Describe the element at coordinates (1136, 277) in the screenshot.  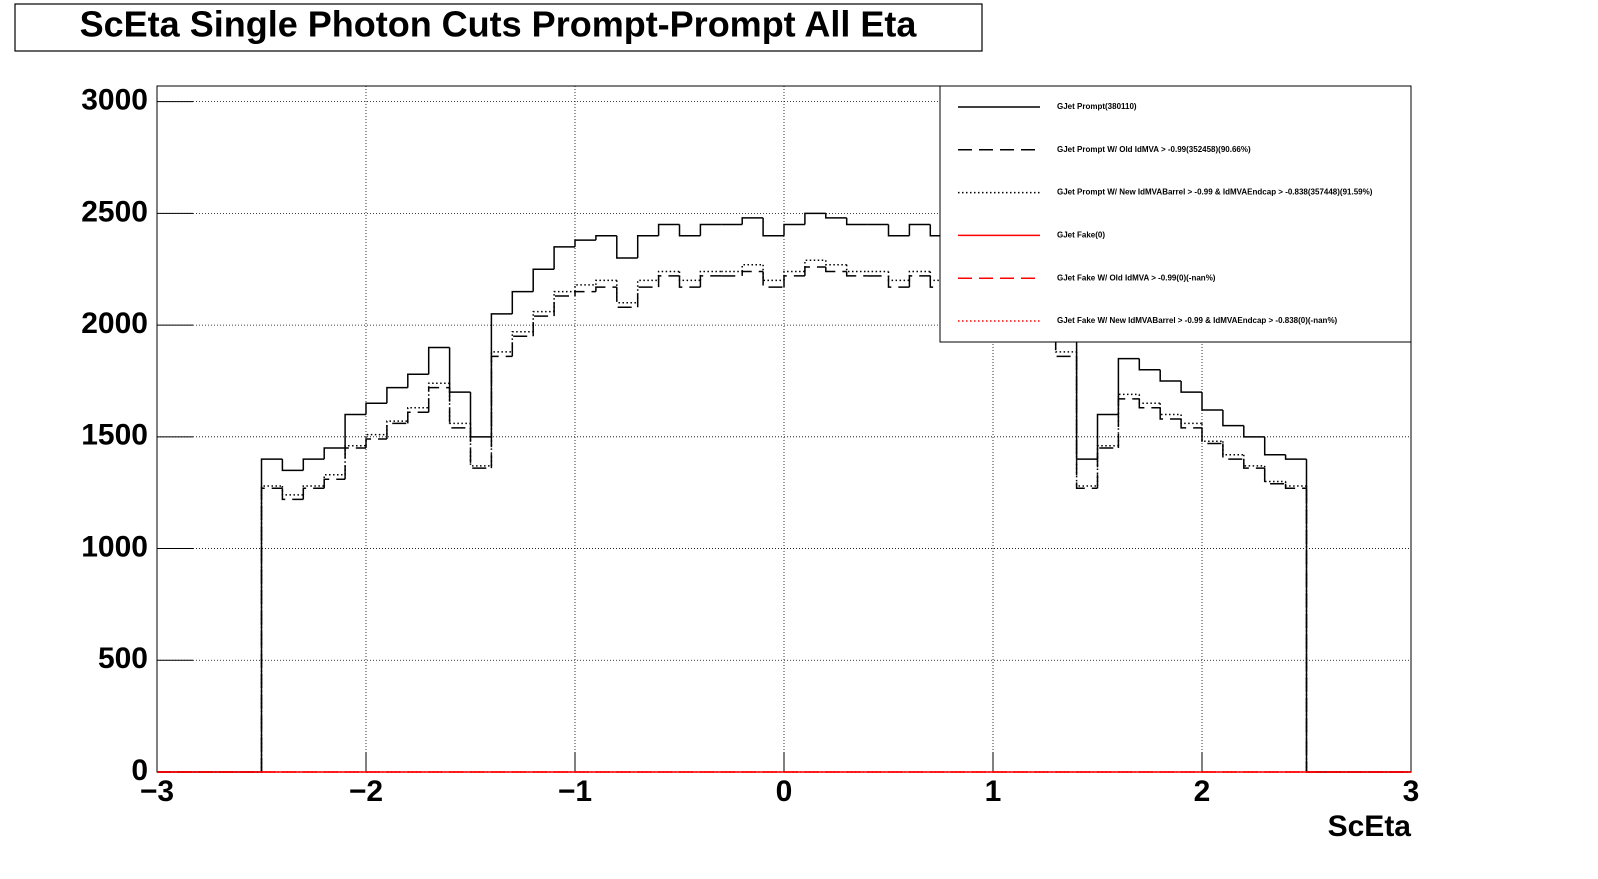
I see `legend-label: GJet Fake W/ Old IdMVA > -0.99(0)(-nan%)` at that location.